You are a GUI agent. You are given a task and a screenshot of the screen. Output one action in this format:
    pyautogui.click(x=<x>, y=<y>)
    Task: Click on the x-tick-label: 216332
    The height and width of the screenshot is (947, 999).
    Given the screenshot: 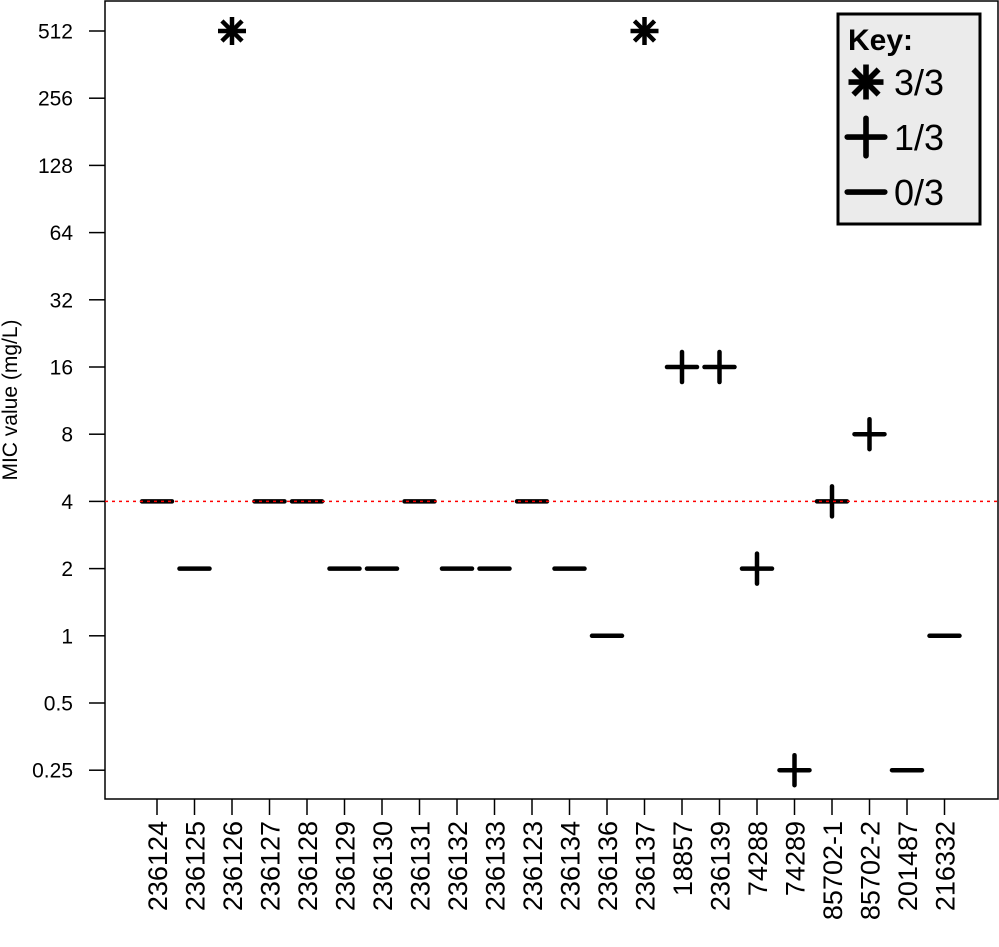 What is the action you would take?
    pyautogui.click(x=946, y=866)
    